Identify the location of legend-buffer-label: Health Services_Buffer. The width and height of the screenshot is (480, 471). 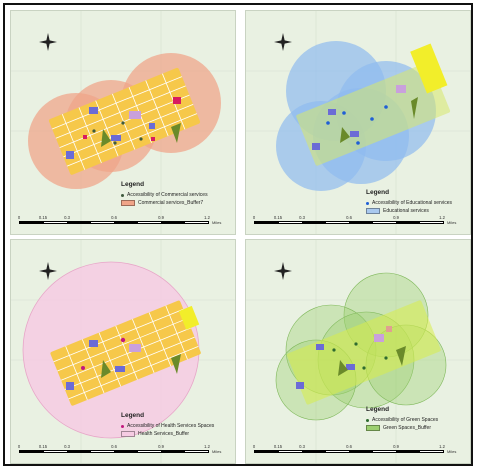
(164, 434).